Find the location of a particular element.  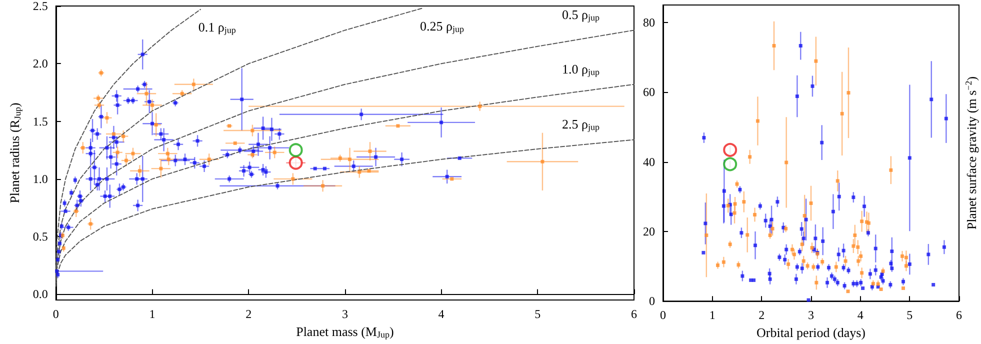

y-tick-label: 2.5 is located at coordinates (40, 6).